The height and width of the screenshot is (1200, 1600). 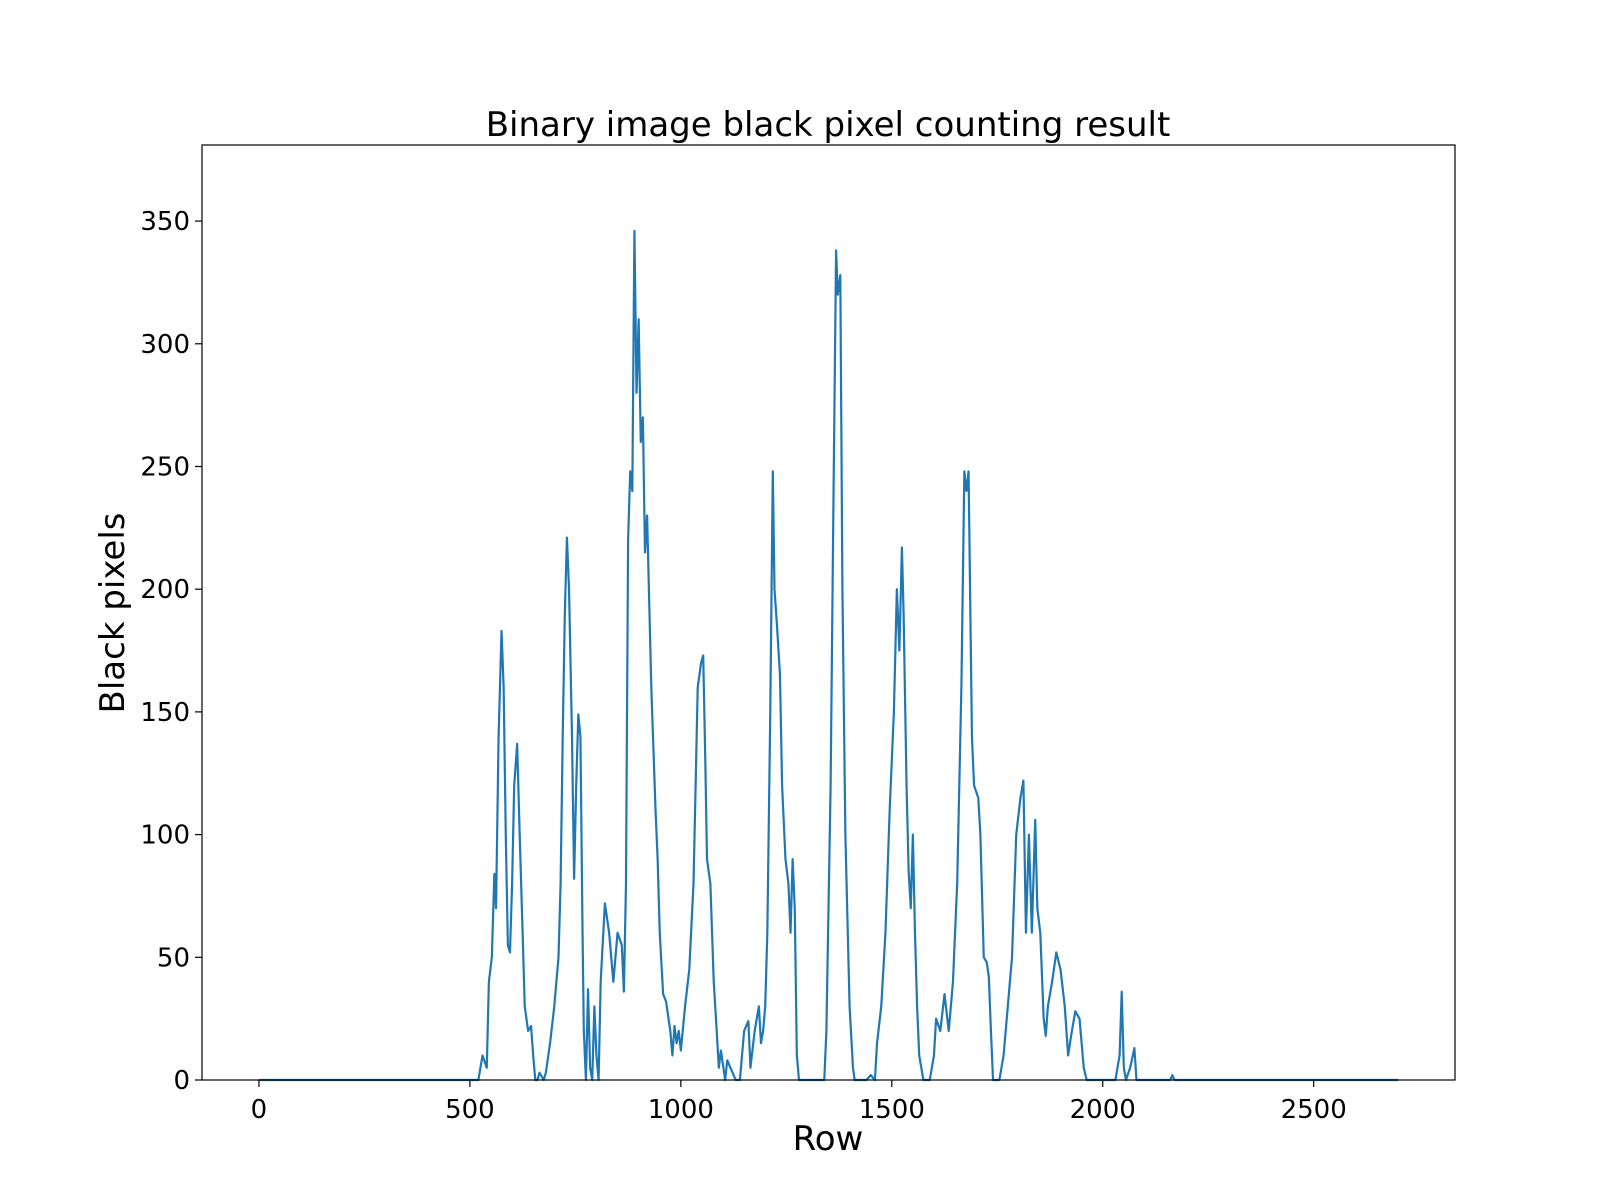 What do you see at coordinates (1103, 1110) in the screenshot?
I see `x-tick-label: 2000` at bounding box center [1103, 1110].